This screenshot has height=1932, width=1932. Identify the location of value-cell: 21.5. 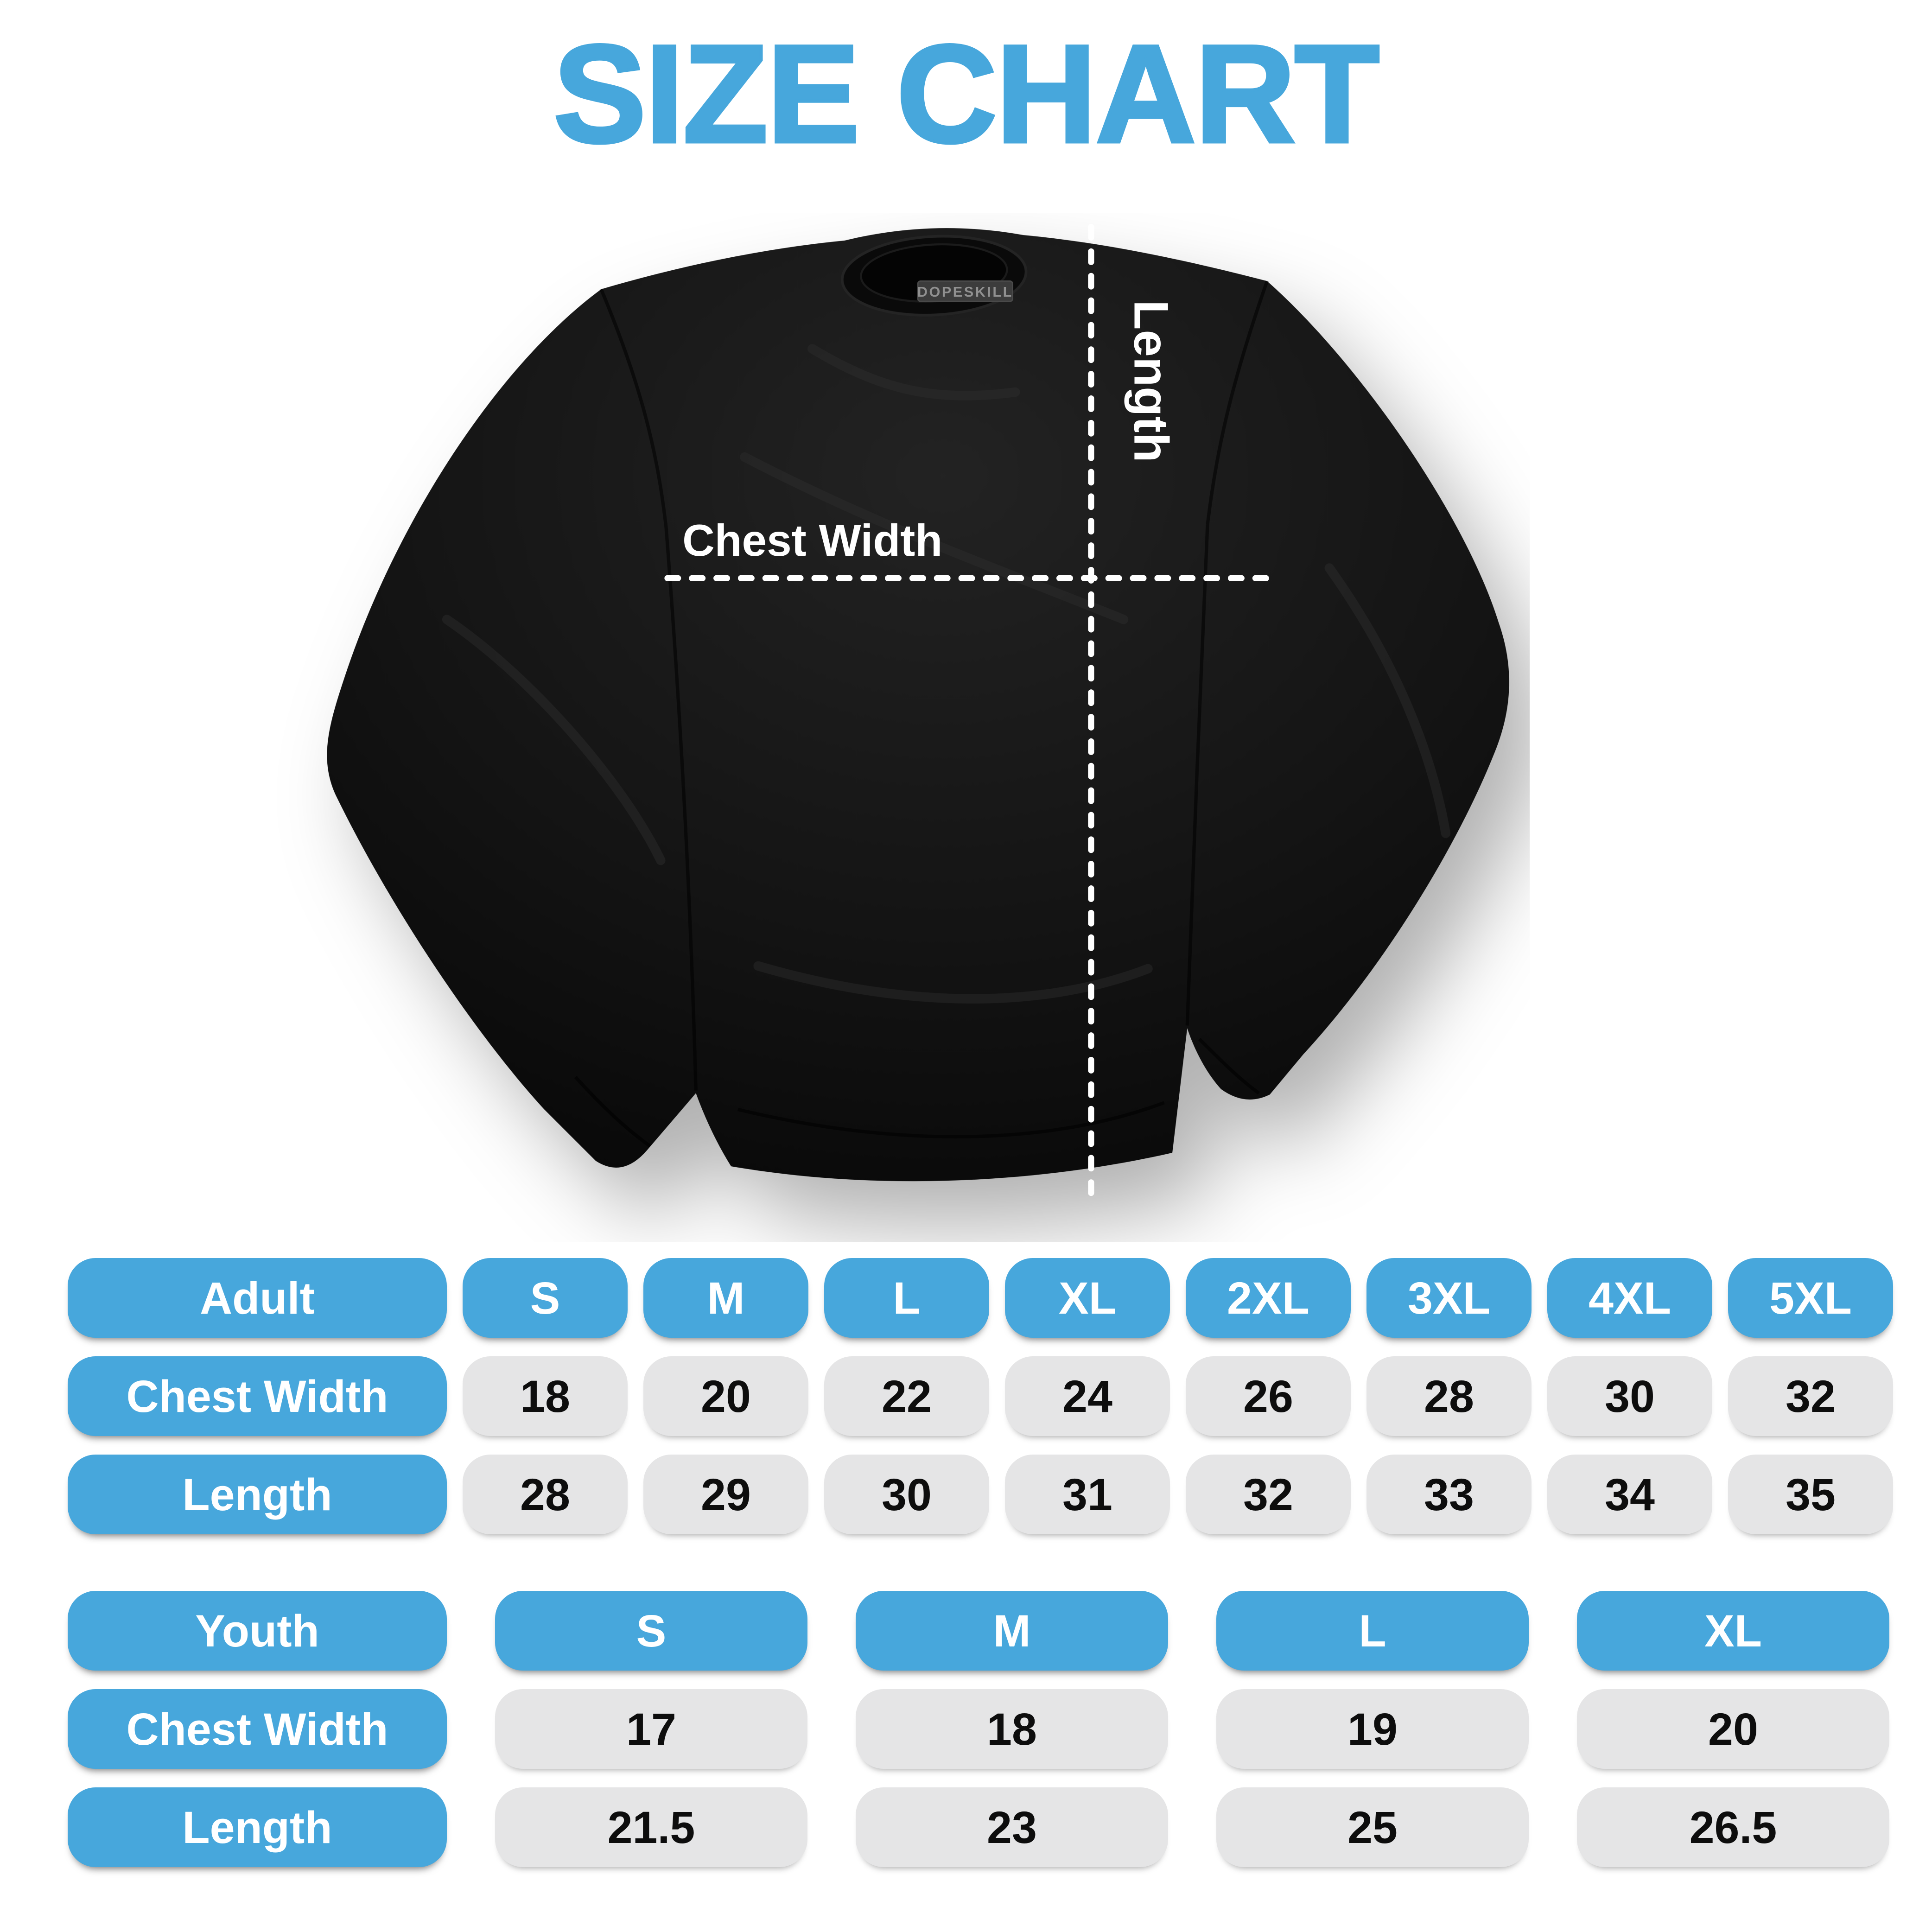
(651, 1827).